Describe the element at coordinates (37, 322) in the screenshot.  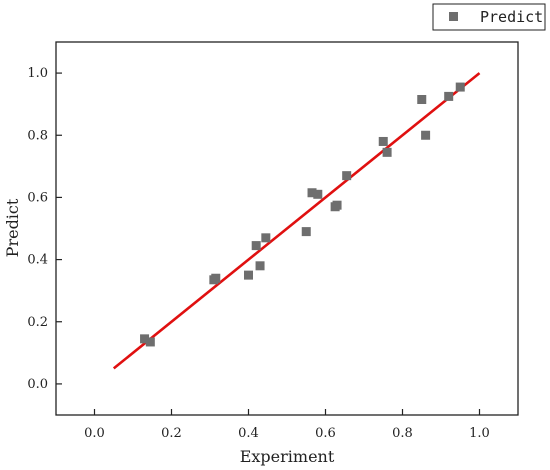
I see `y-tick-label: 0.2` at that location.